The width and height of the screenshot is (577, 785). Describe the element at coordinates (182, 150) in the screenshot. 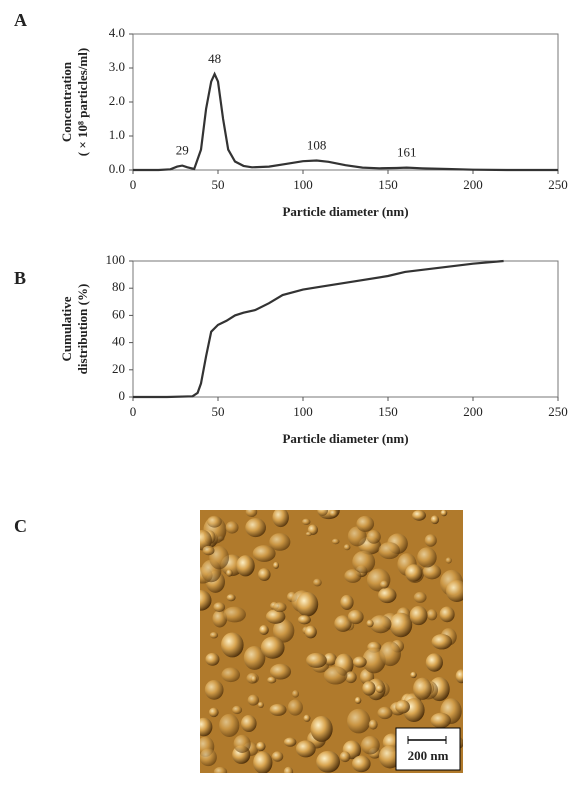

I see `peak-label: 29` at that location.